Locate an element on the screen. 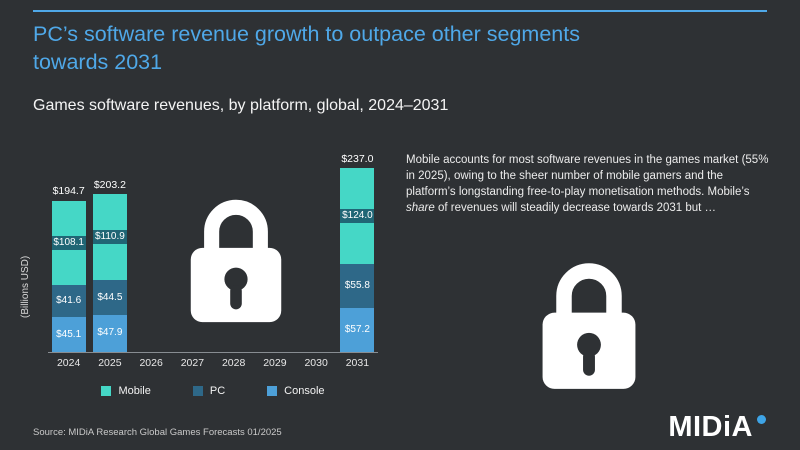 The height and width of the screenshot is (450, 800). segment-value-label: $124.0 is located at coordinates (357, 216).